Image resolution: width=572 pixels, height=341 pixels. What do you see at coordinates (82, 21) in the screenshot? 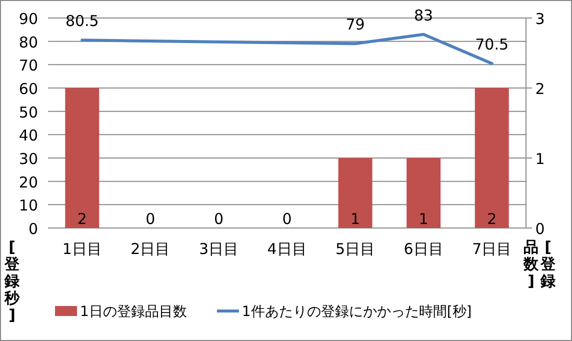
I see `data-label: 80.5` at bounding box center [82, 21].